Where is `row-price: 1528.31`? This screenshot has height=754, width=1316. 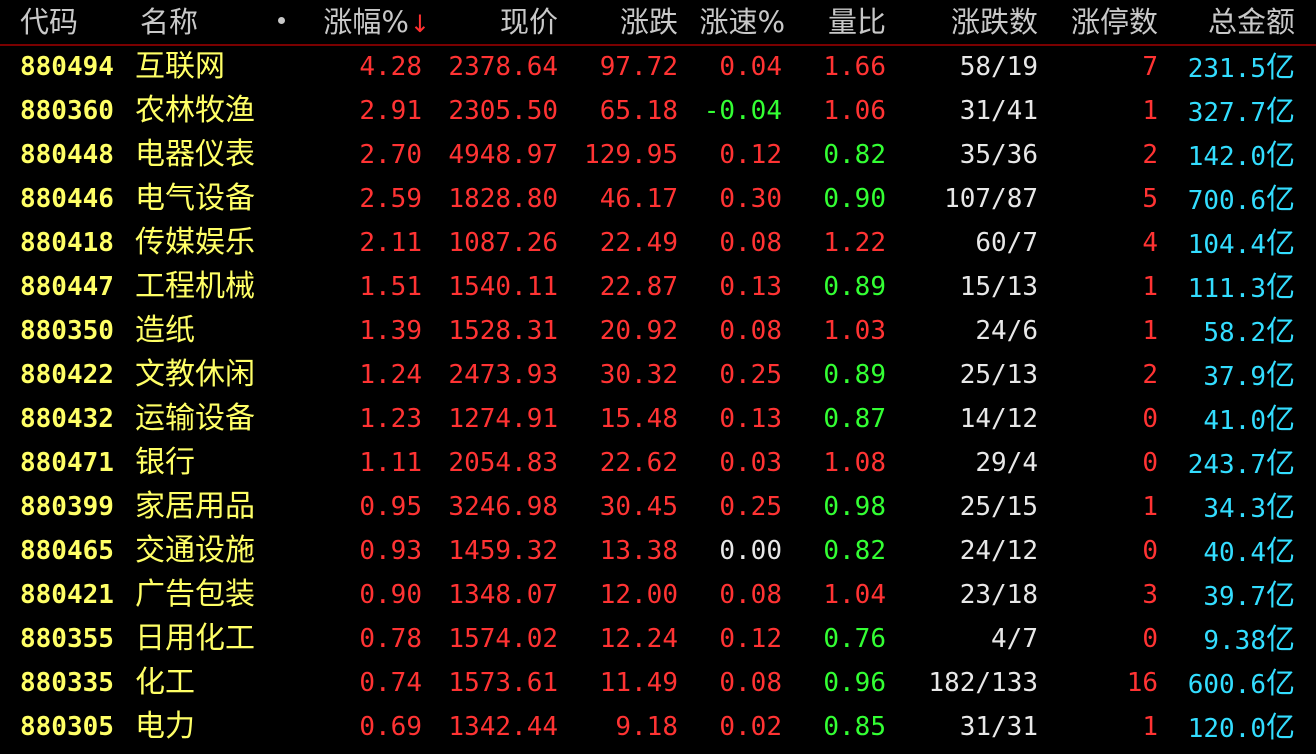
row-price: 1528.31 is located at coordinates (503, 331).